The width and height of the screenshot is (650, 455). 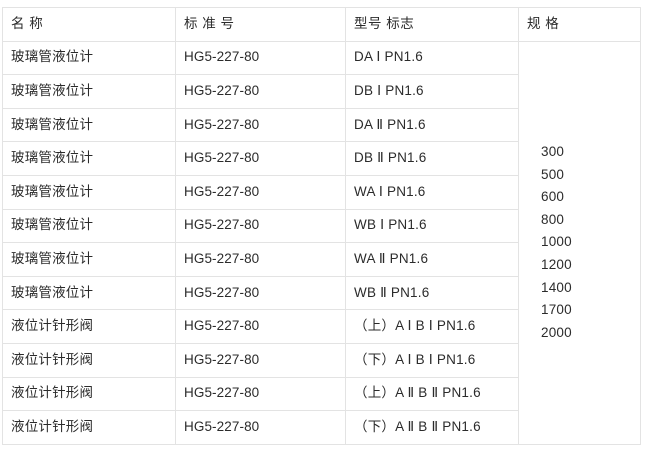 I want to click on column-header-model: 型号 标志, so click(x=432, y=24).